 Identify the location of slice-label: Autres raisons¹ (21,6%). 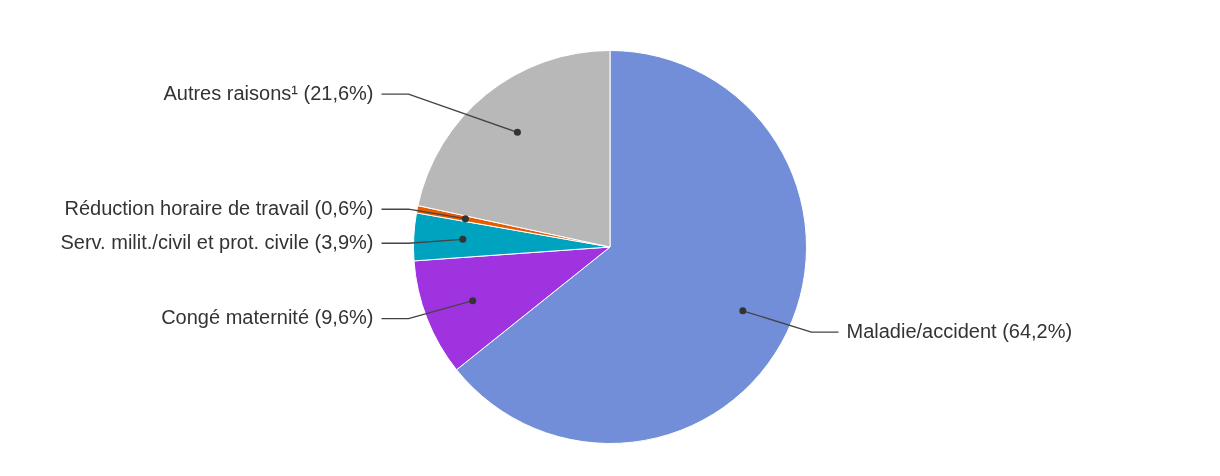
(268, 92).